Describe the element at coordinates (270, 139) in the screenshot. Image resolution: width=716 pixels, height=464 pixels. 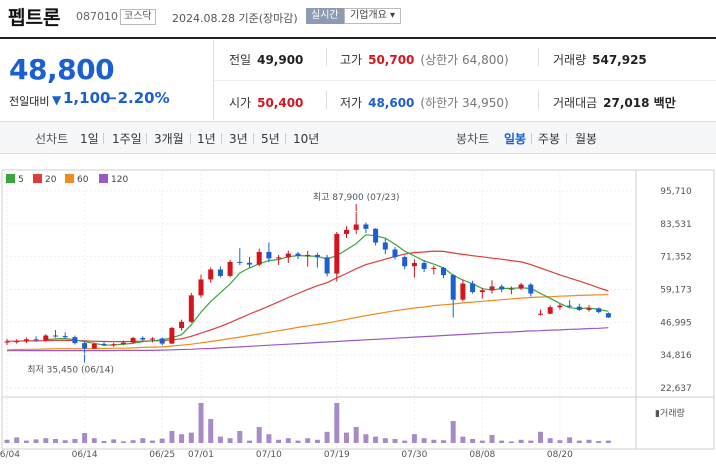
I see `period-5y: 5년` at that location.